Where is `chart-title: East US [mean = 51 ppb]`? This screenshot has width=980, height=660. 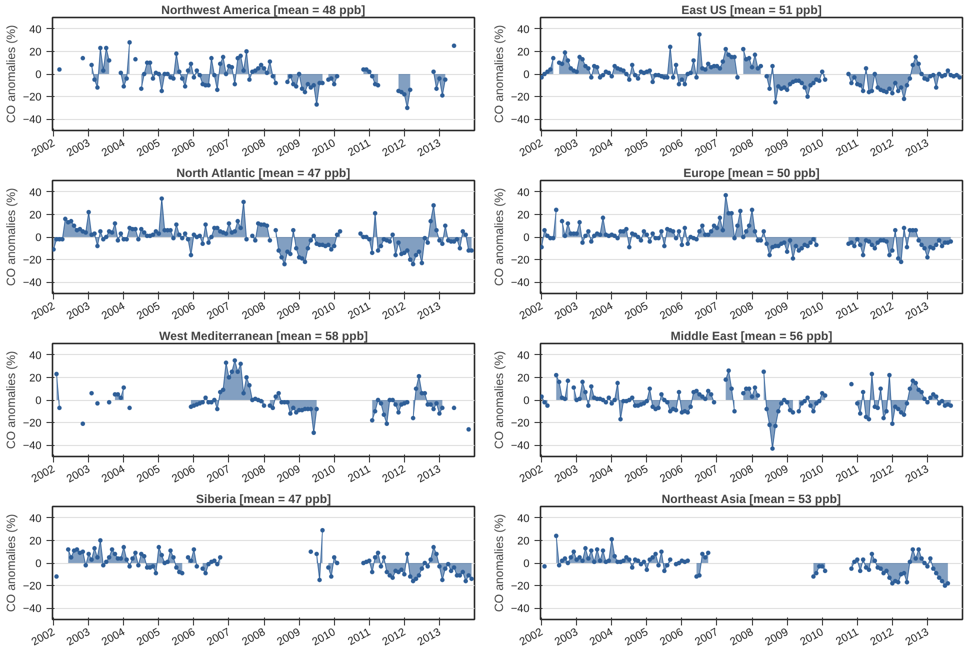 chart-title: East US [mean = 51 ppb] is located at coordinates (751, 10).